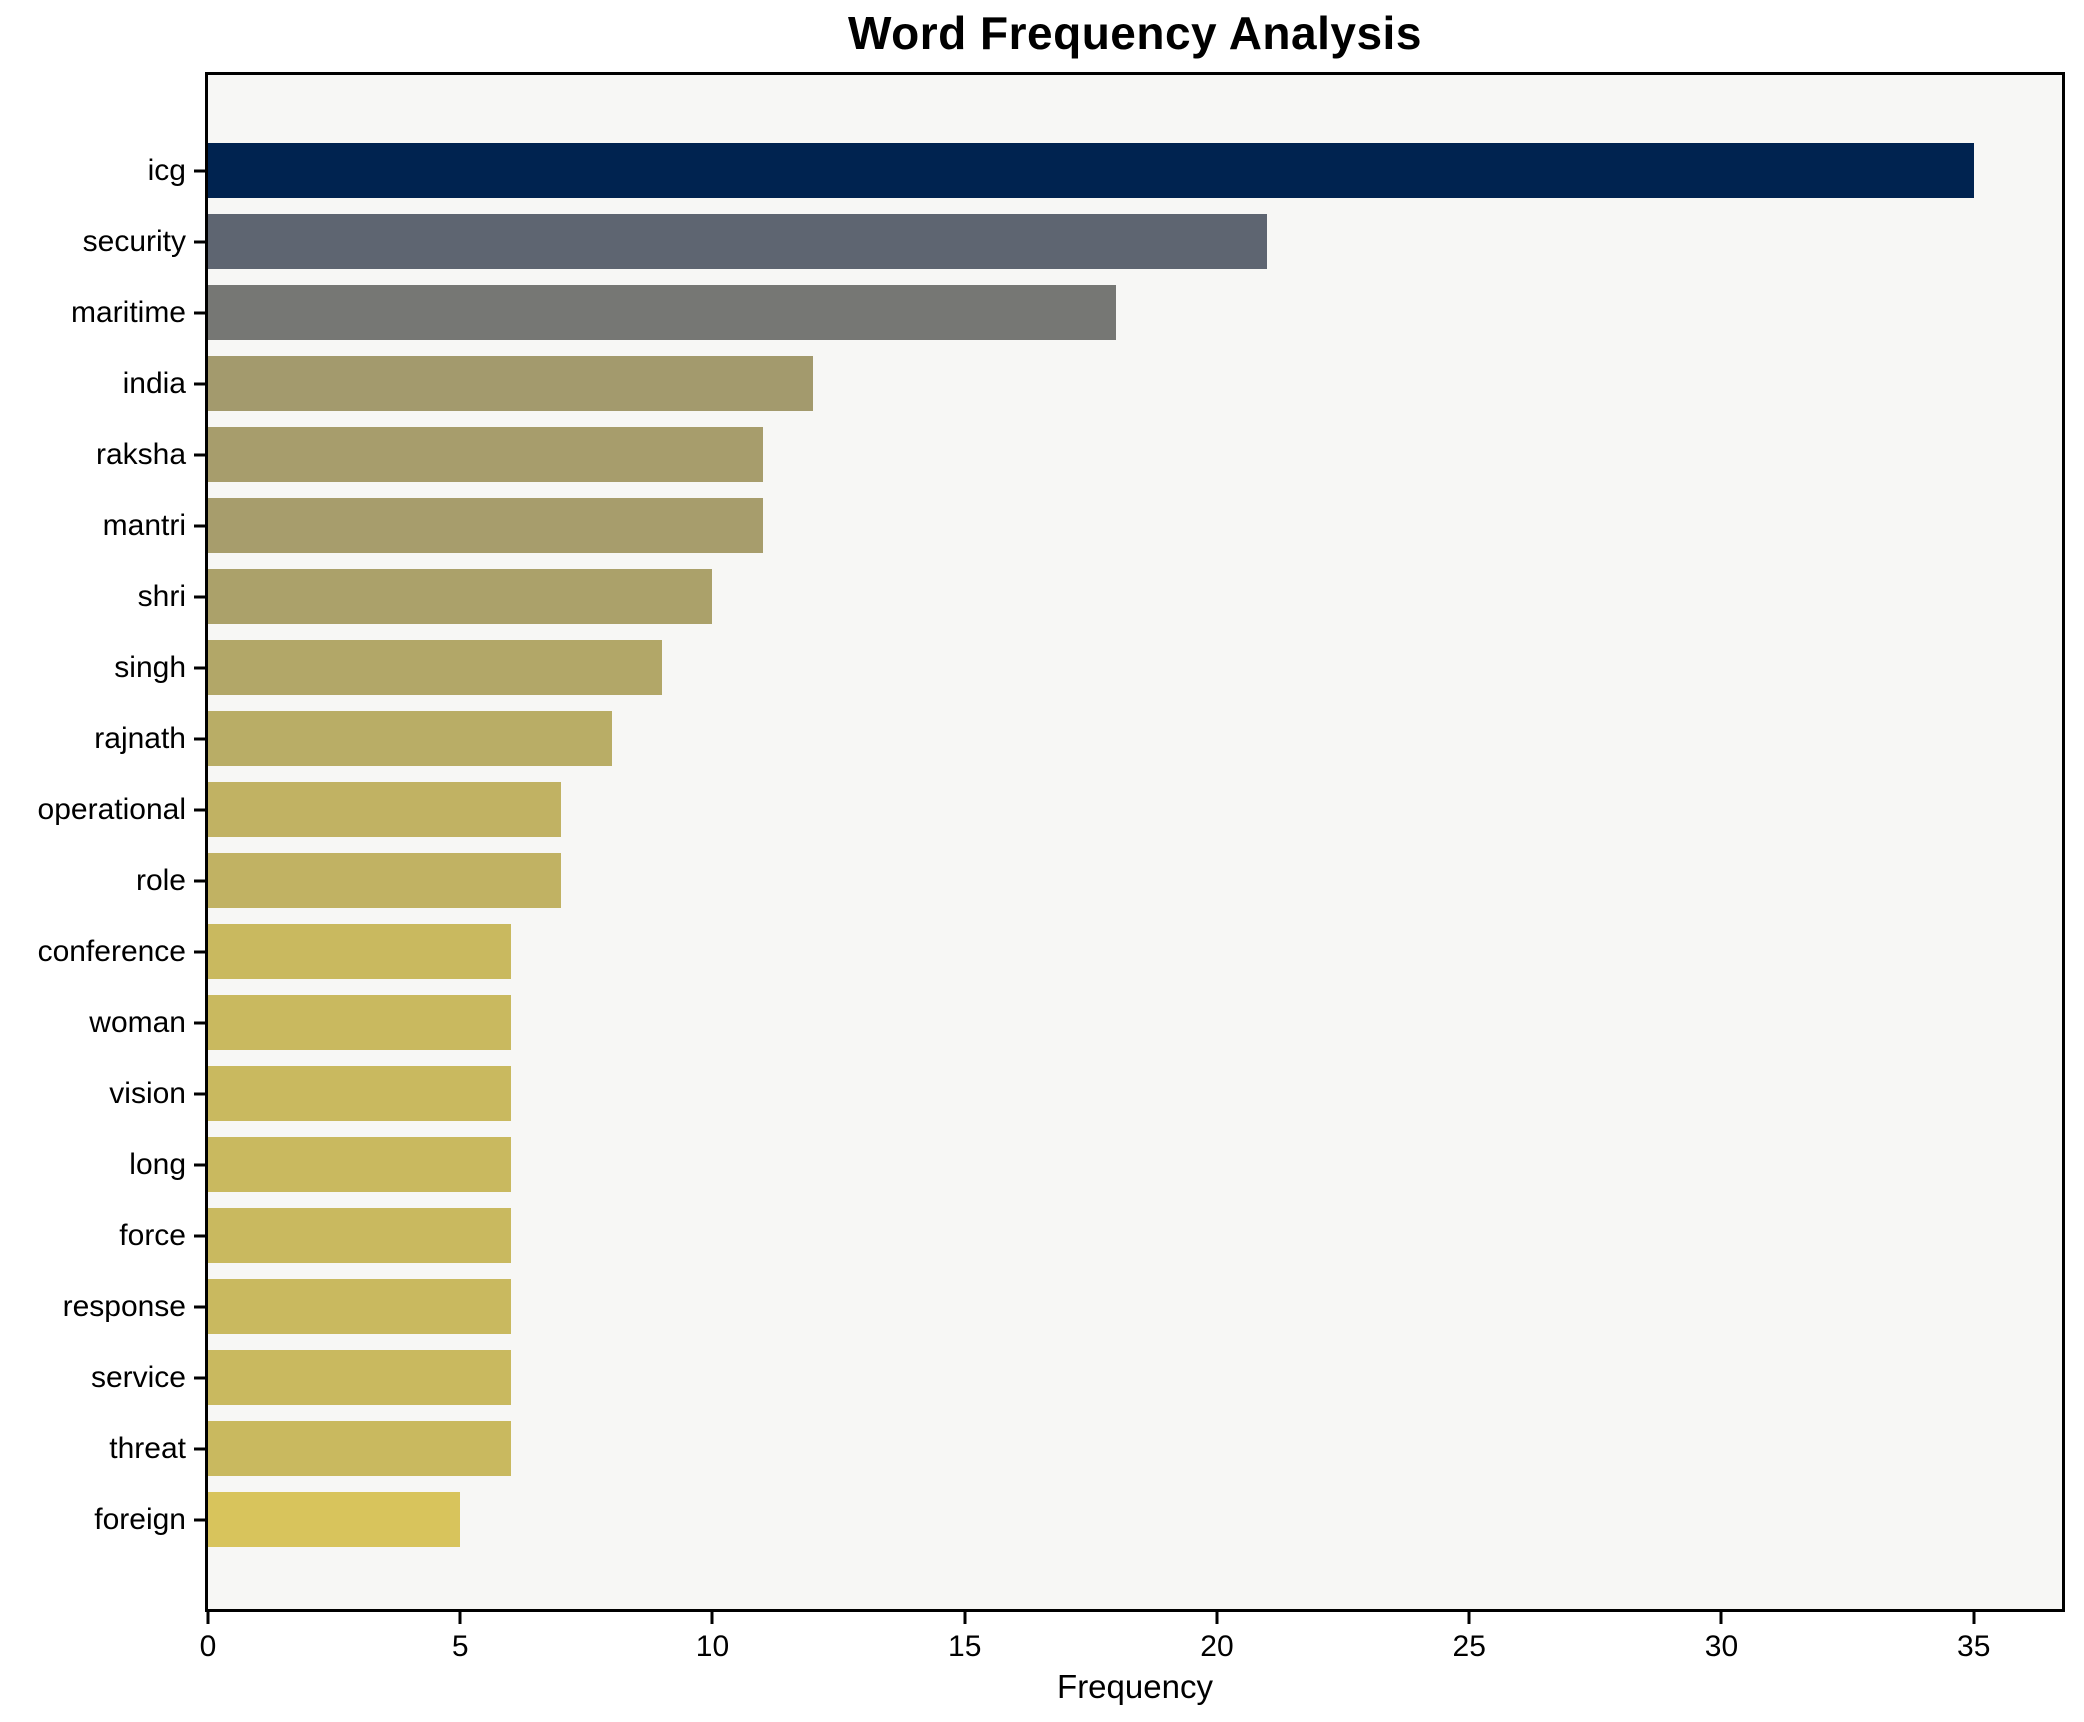 The image size is (2084, 1722). I want to click on bar-security, so click(738, 241).